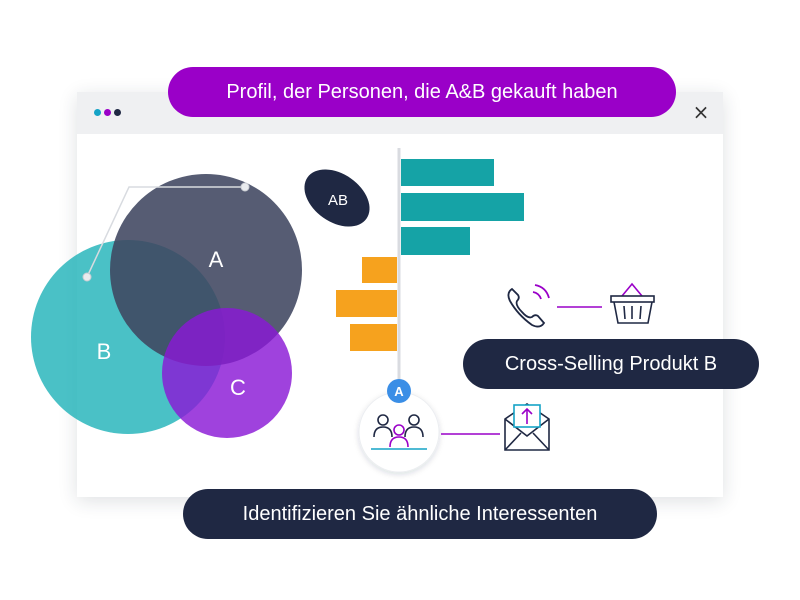 Image resolution: width=800 pixels, height=600 pixels. I want to click on venn-connector-line, so click(165, 232).